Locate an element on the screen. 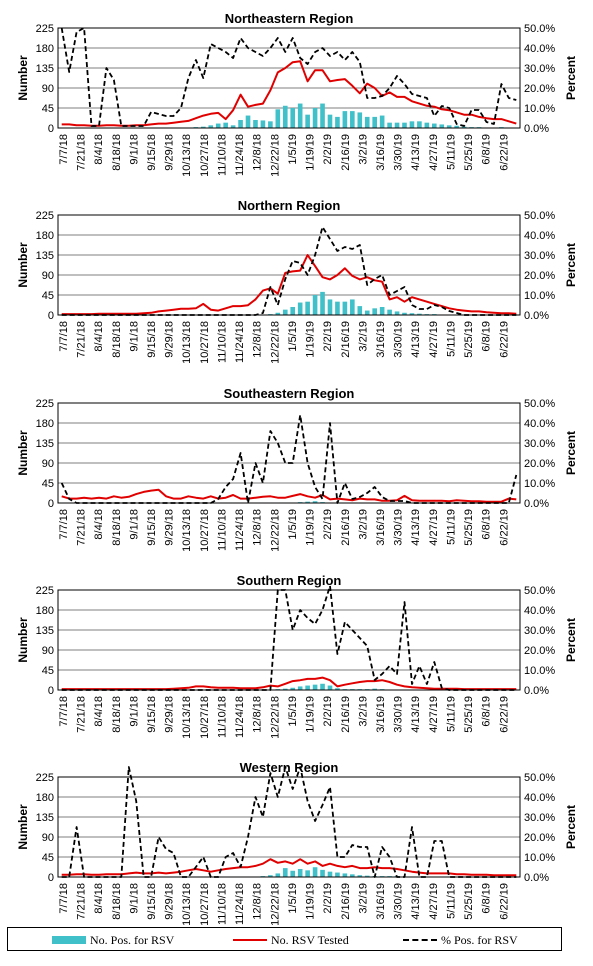  x-tick-label: 2/16/19 is located at coordinates (346, 714).